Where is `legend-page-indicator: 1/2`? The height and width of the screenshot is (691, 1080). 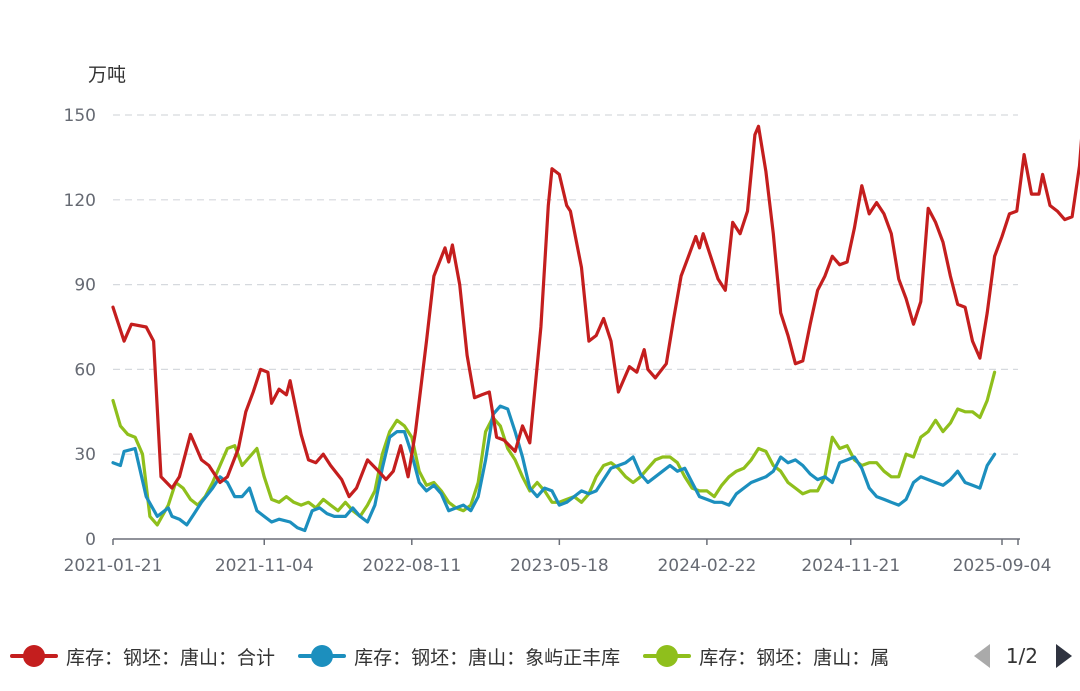
legend-page-indicator: 1/2 is located at coordinates (1021, 656).